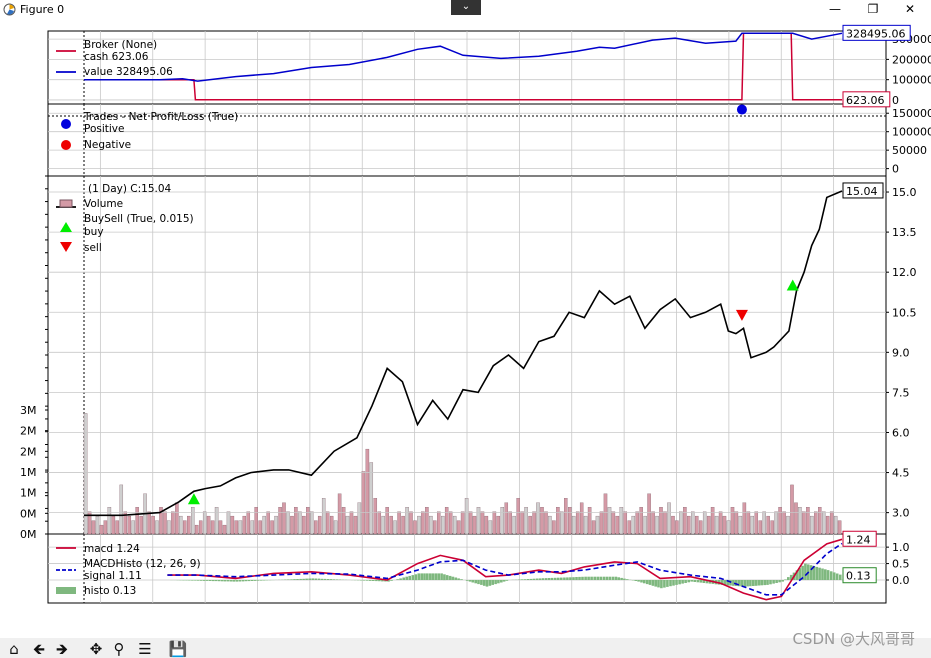  What do you see at coordinates (904, 312) in the screenshot?
I see `y-tick-label-price: 10.5` at bounding box center [904, 312].